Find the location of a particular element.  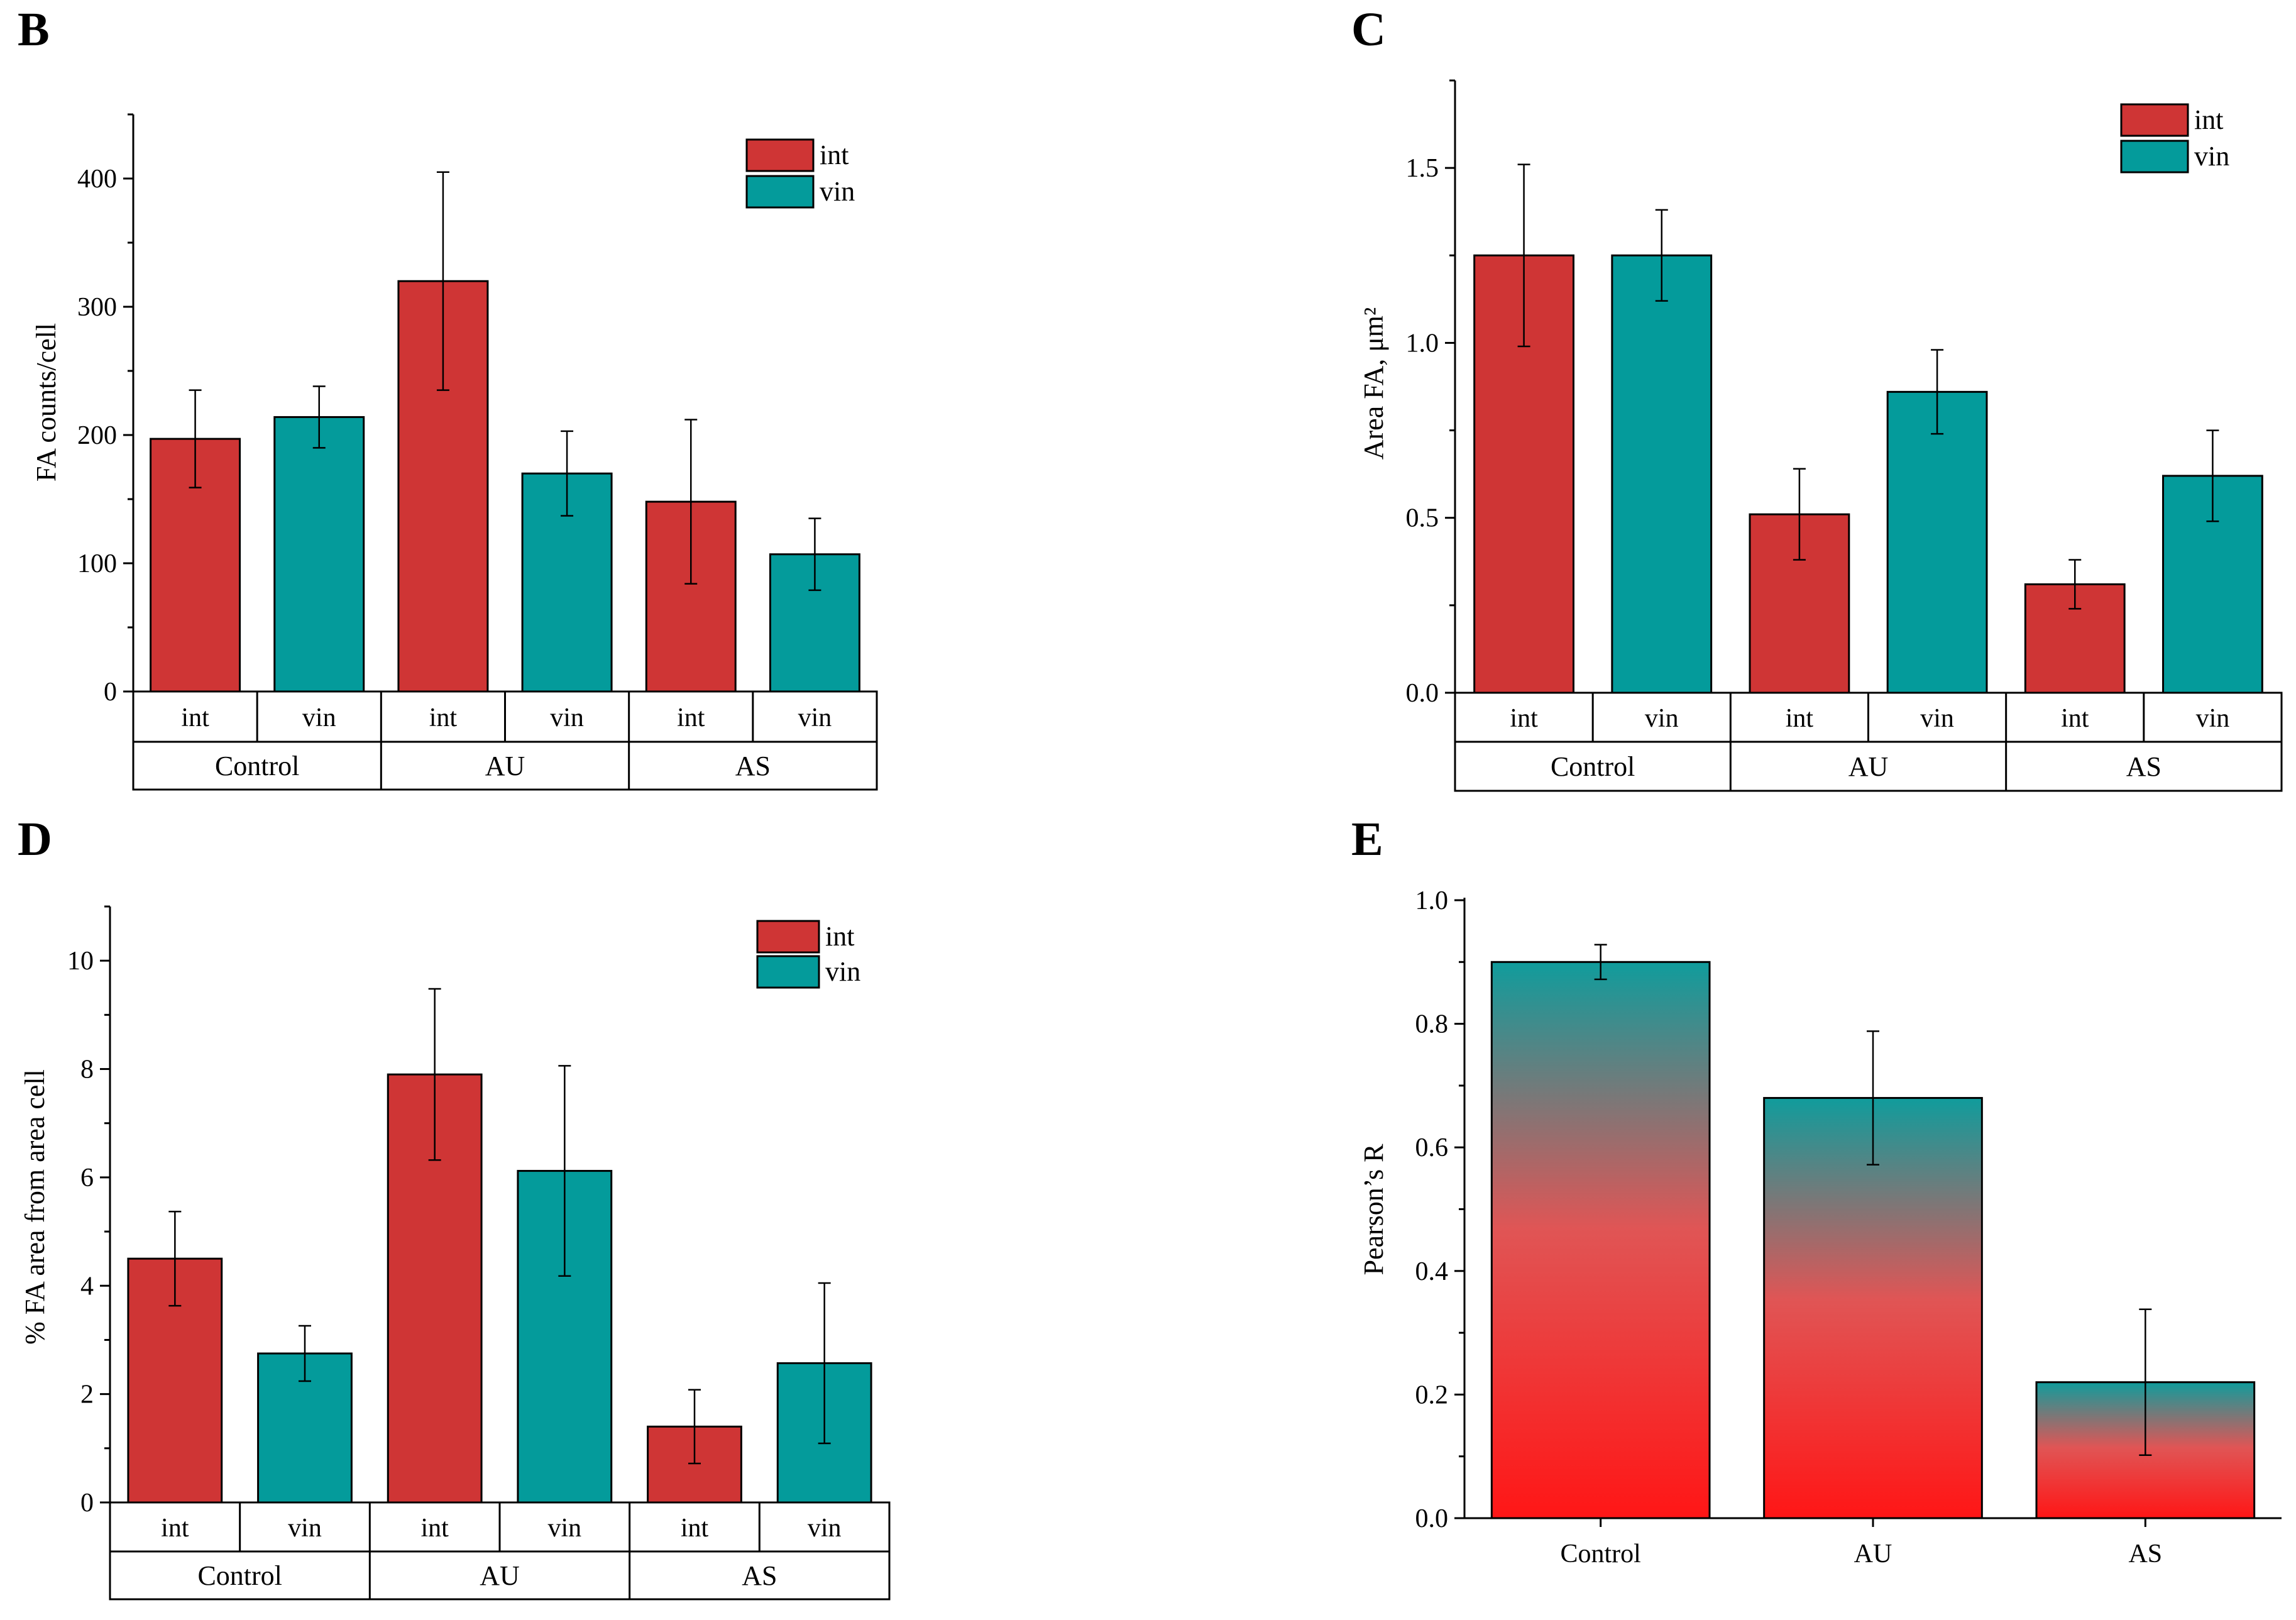

y-tick-label: 0.4 is located at coordinates (1432, 1271).